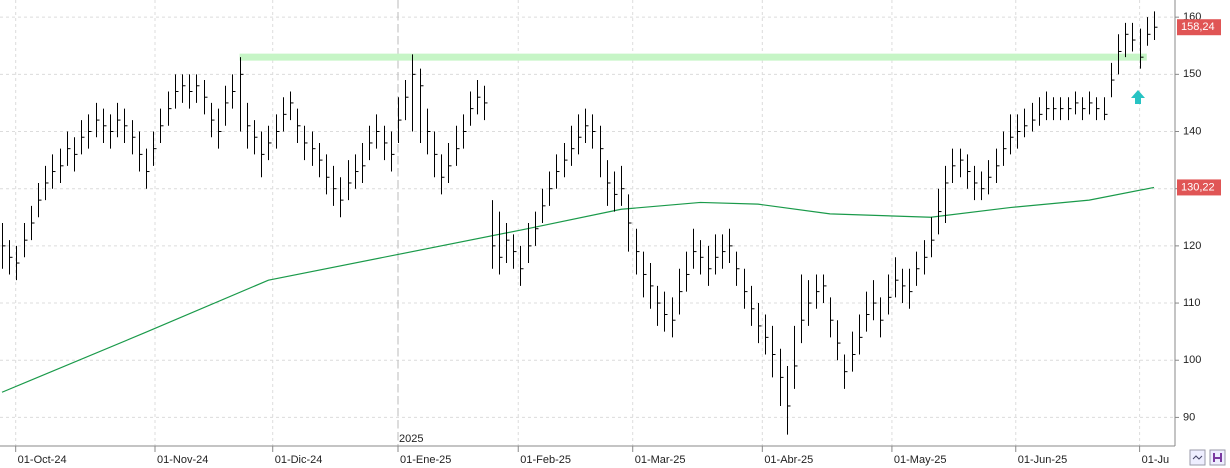 The image size is (1230, 468). Describe the element at coordinates (42, 460) in the screenshot. I see `x-tick-label: 01-Oct-24` at that location.